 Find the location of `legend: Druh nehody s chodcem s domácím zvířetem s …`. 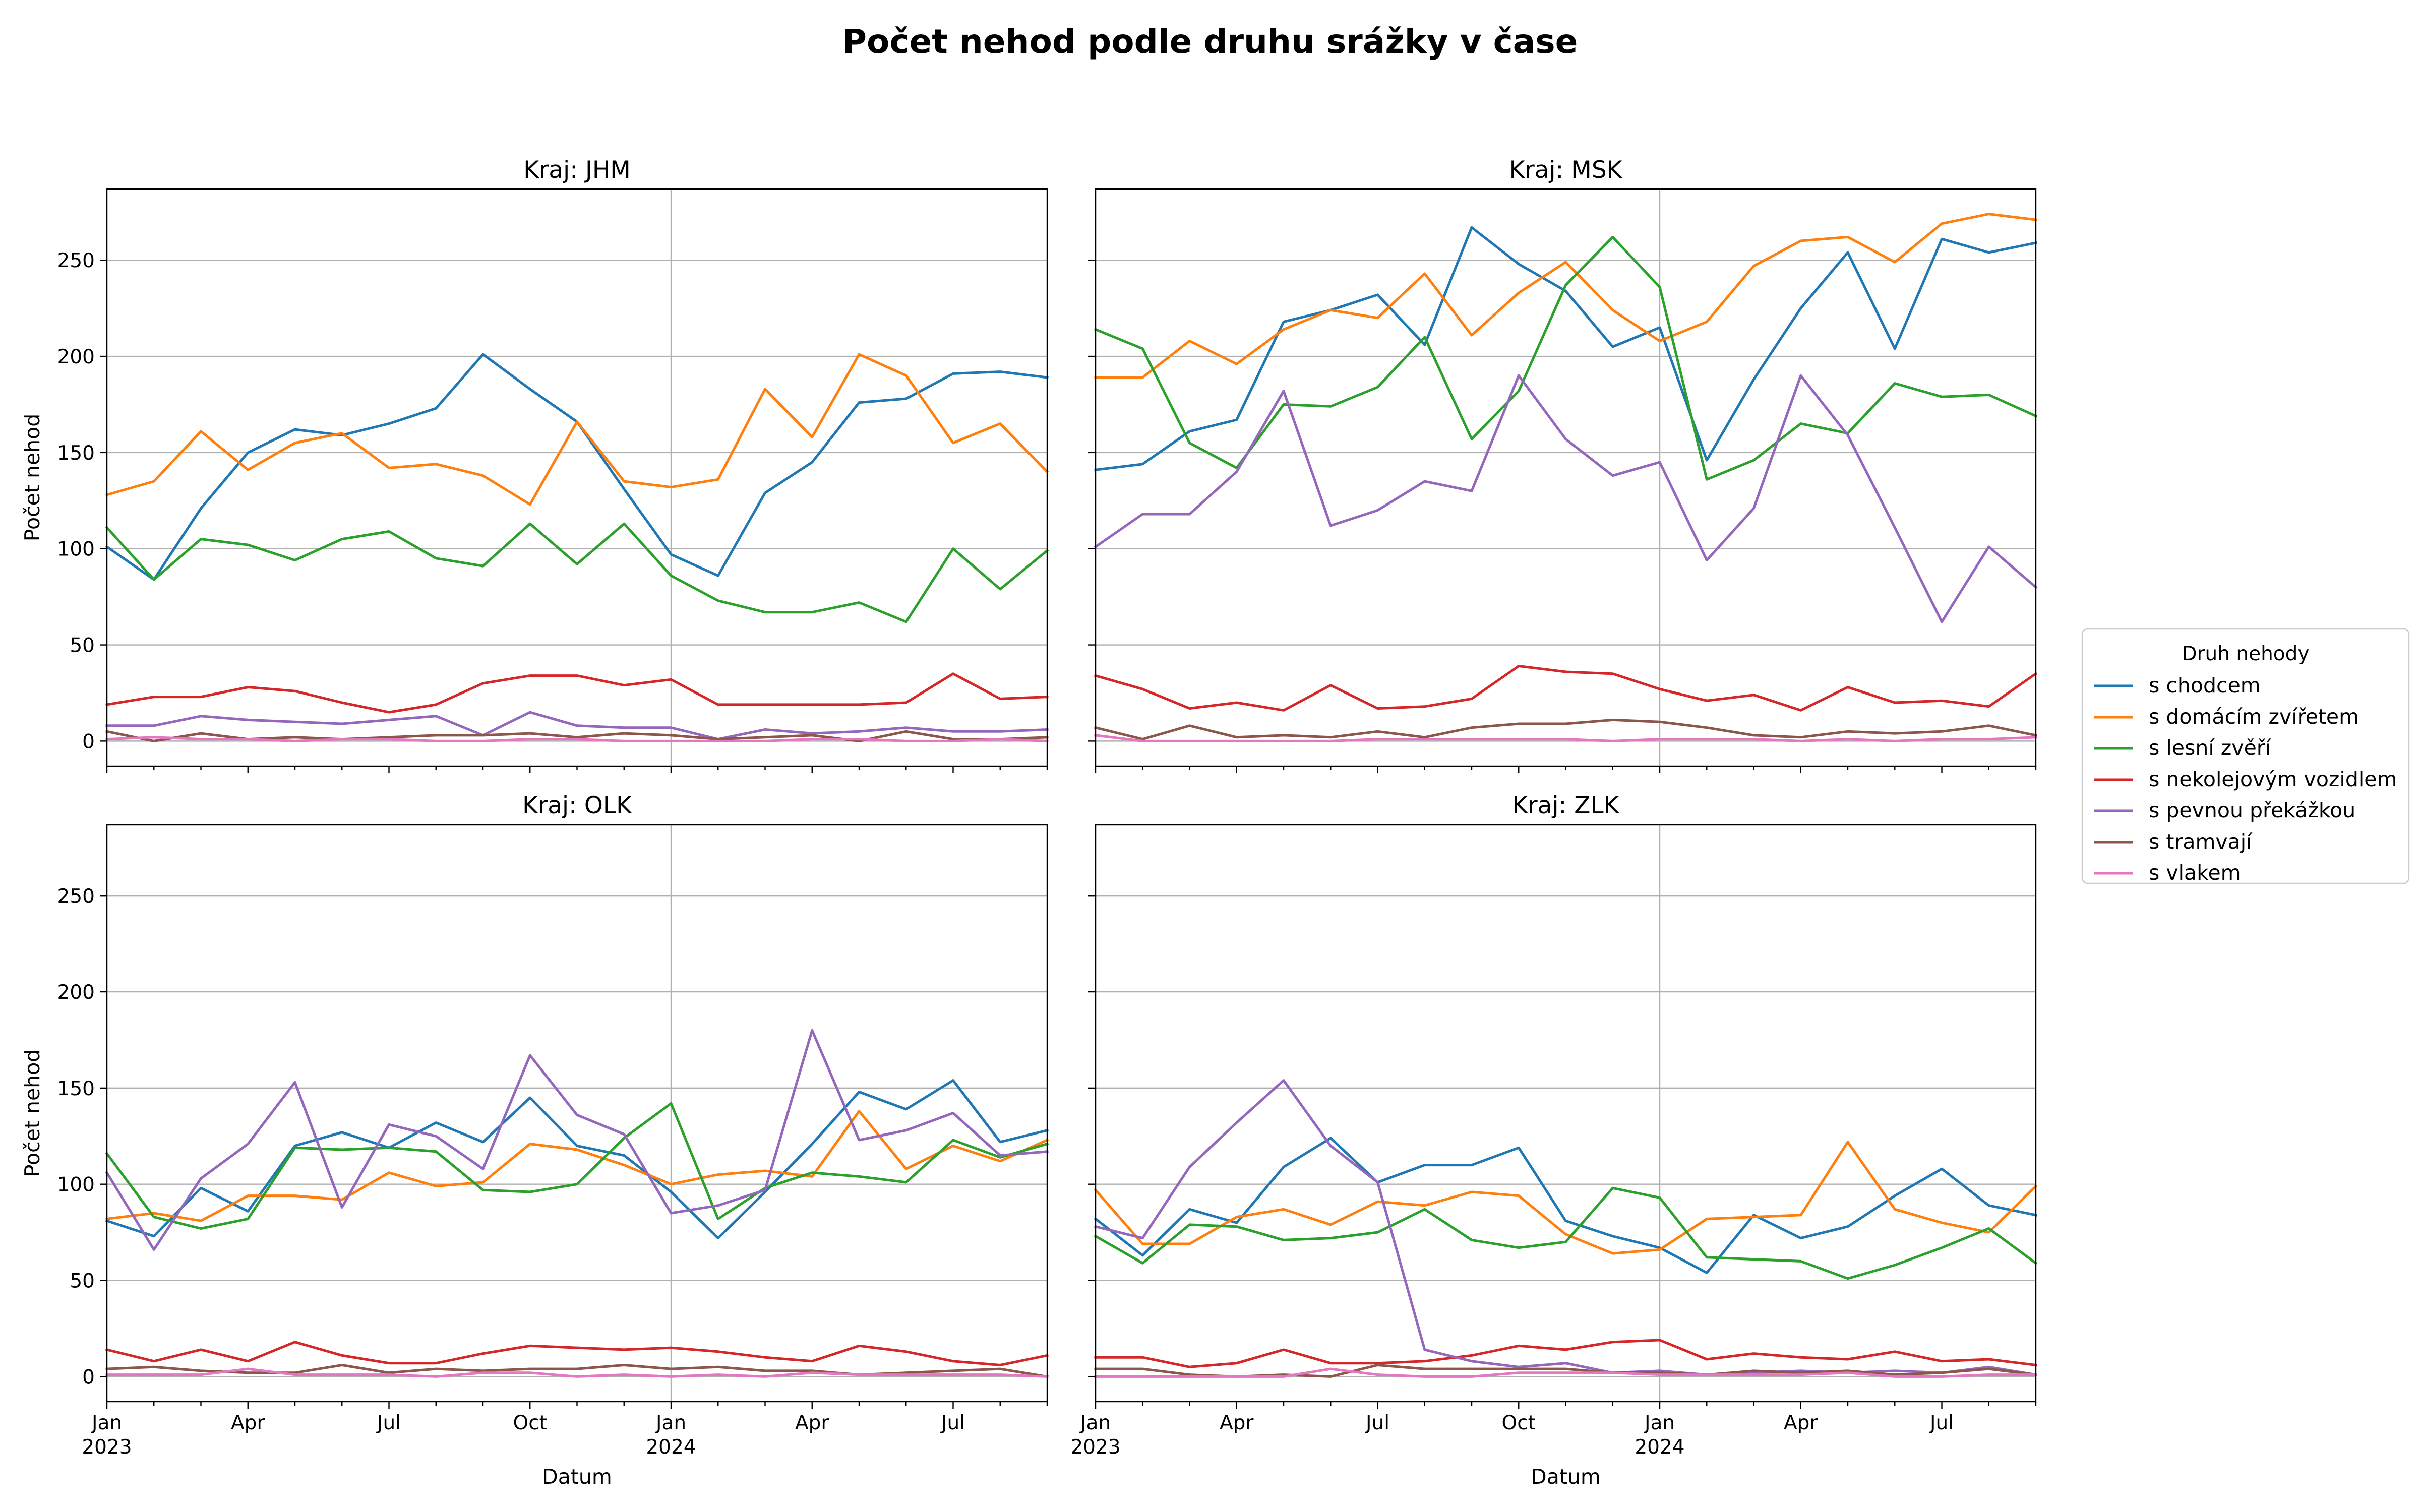

legend: Druh nehody s chodcem s domácím zvířetem s … is located at coordinates (2245, 757).